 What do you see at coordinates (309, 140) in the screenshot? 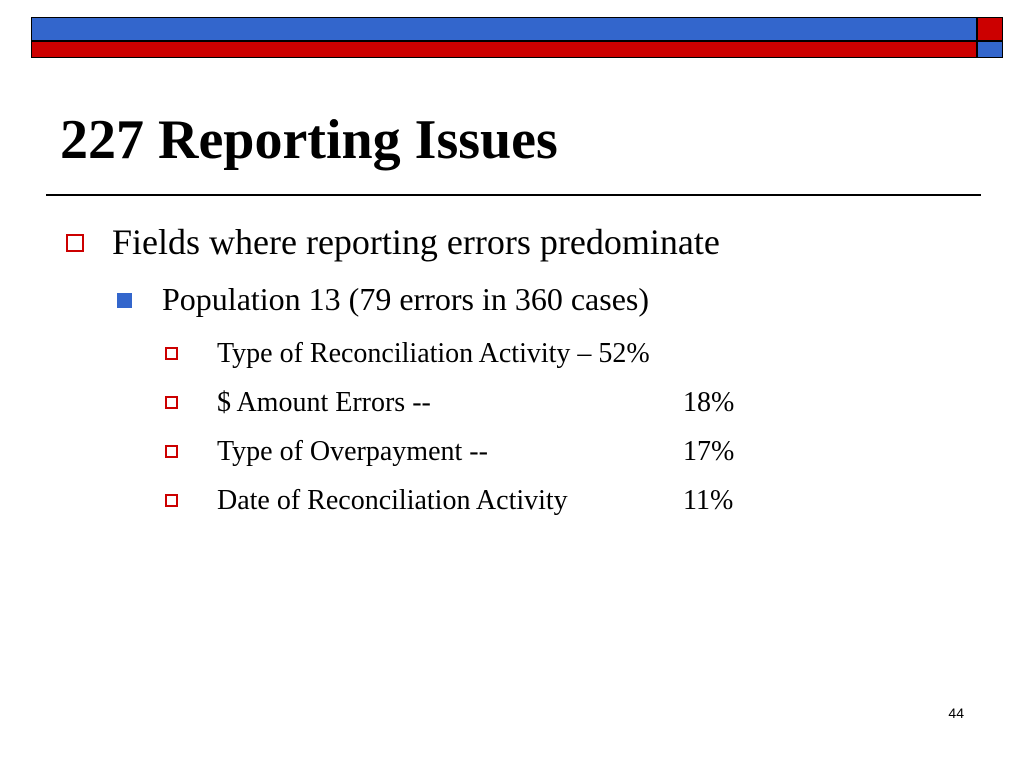
I see `slide-title: 227 Reporting Issues` at bounding box center [309, 140].